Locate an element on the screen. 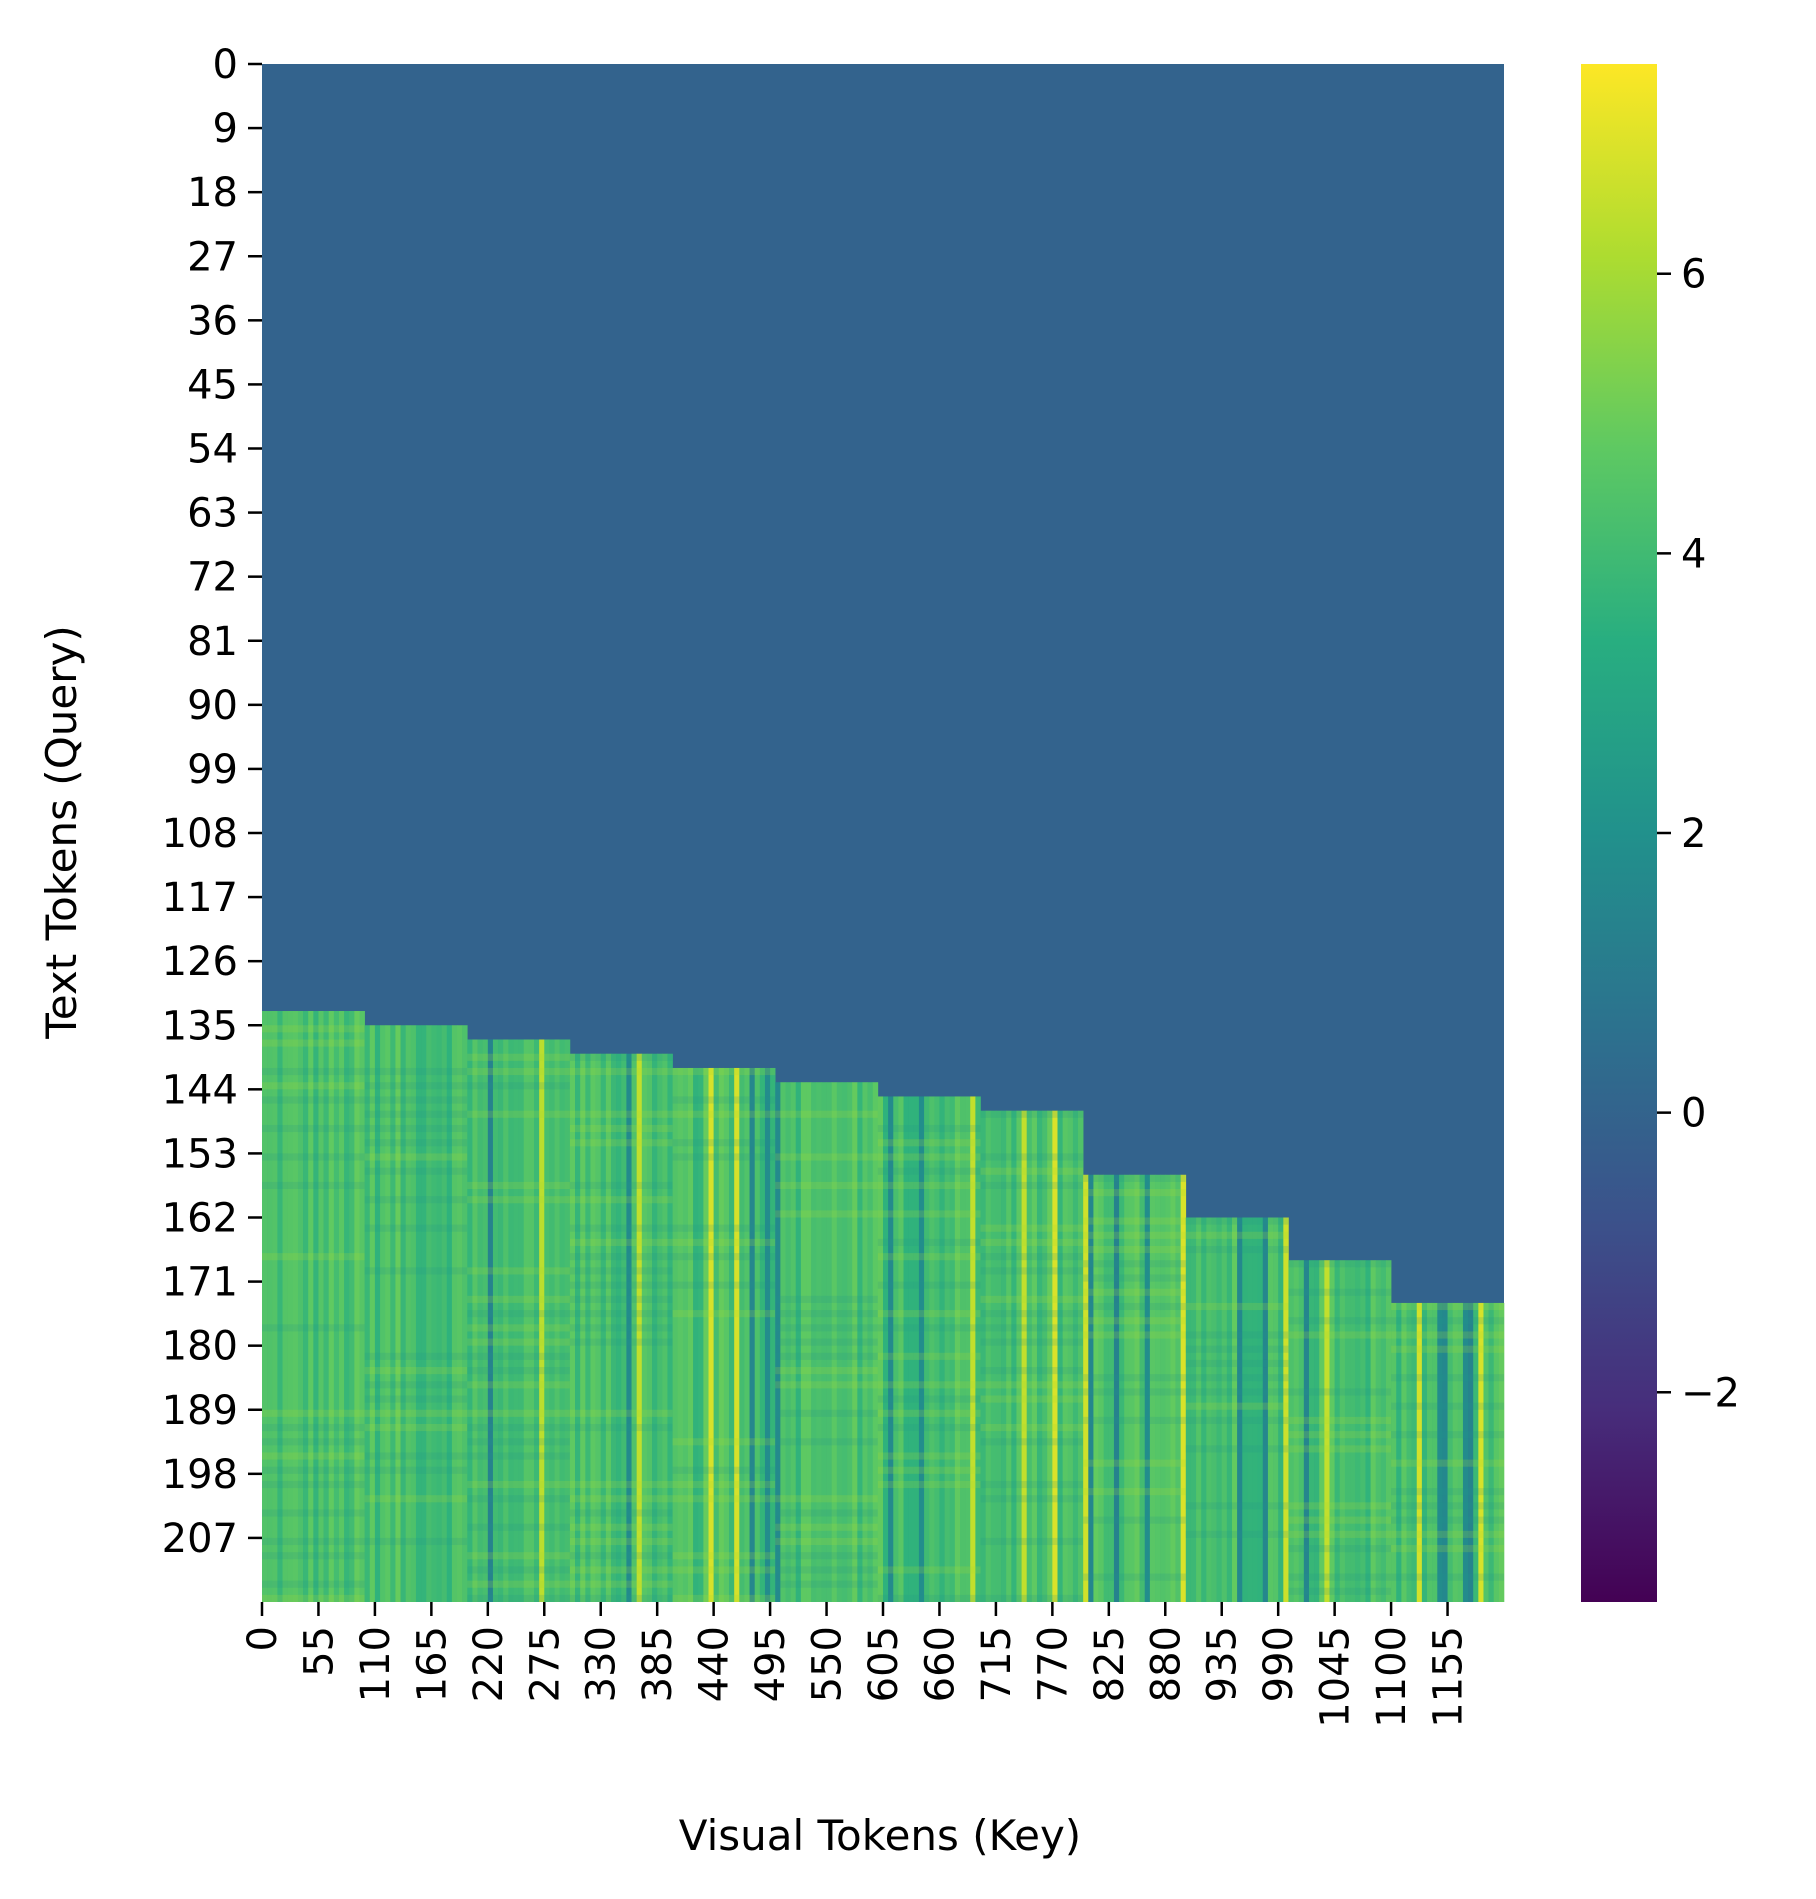 Image resolution: width=1816 pixels, height=1899 pixels. y-tick-label: 63 is located at coordinates (212, 514).